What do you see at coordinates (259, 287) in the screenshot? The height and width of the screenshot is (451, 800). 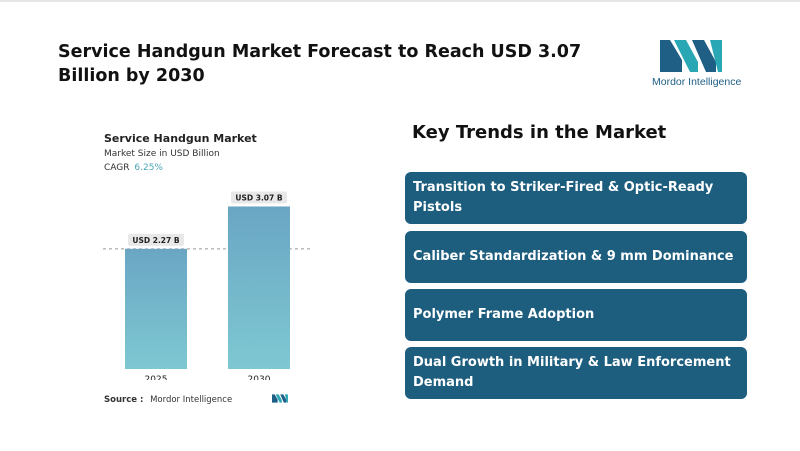 I see `bar-2030` at bounding box center [259, 287].